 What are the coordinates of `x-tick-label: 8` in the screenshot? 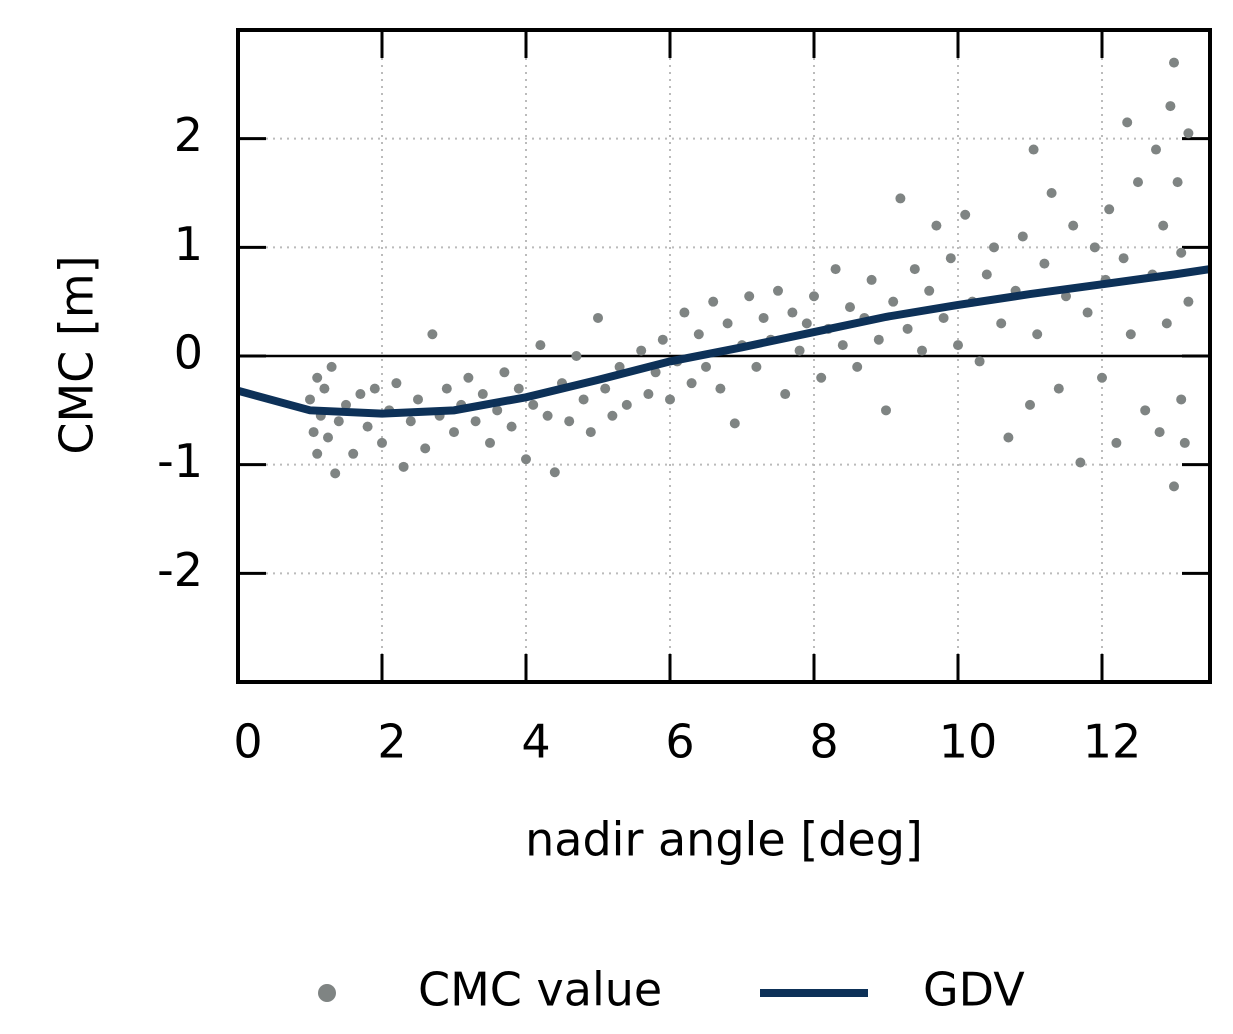 It's located at (823, 742).